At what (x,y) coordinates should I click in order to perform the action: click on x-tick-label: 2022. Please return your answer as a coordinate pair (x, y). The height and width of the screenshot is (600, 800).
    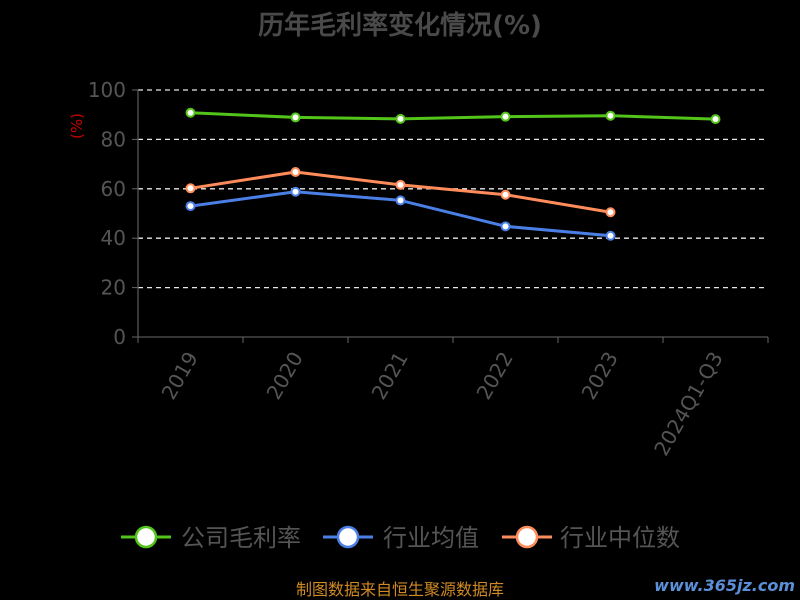
    Looking at the image, I should click on (495, 376).